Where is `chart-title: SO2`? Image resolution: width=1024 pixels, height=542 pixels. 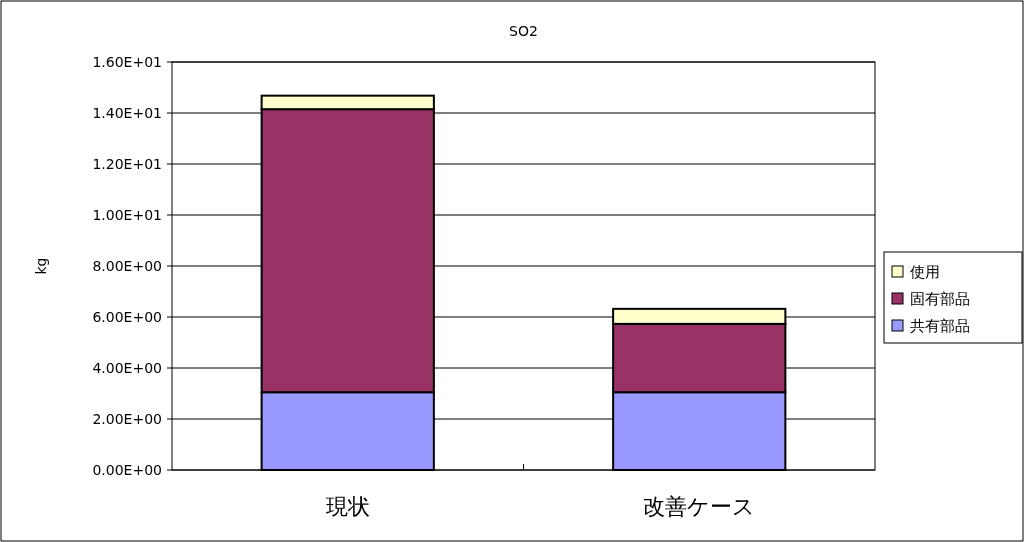
chart-title: SO2 is located at coordinates (523, 31).